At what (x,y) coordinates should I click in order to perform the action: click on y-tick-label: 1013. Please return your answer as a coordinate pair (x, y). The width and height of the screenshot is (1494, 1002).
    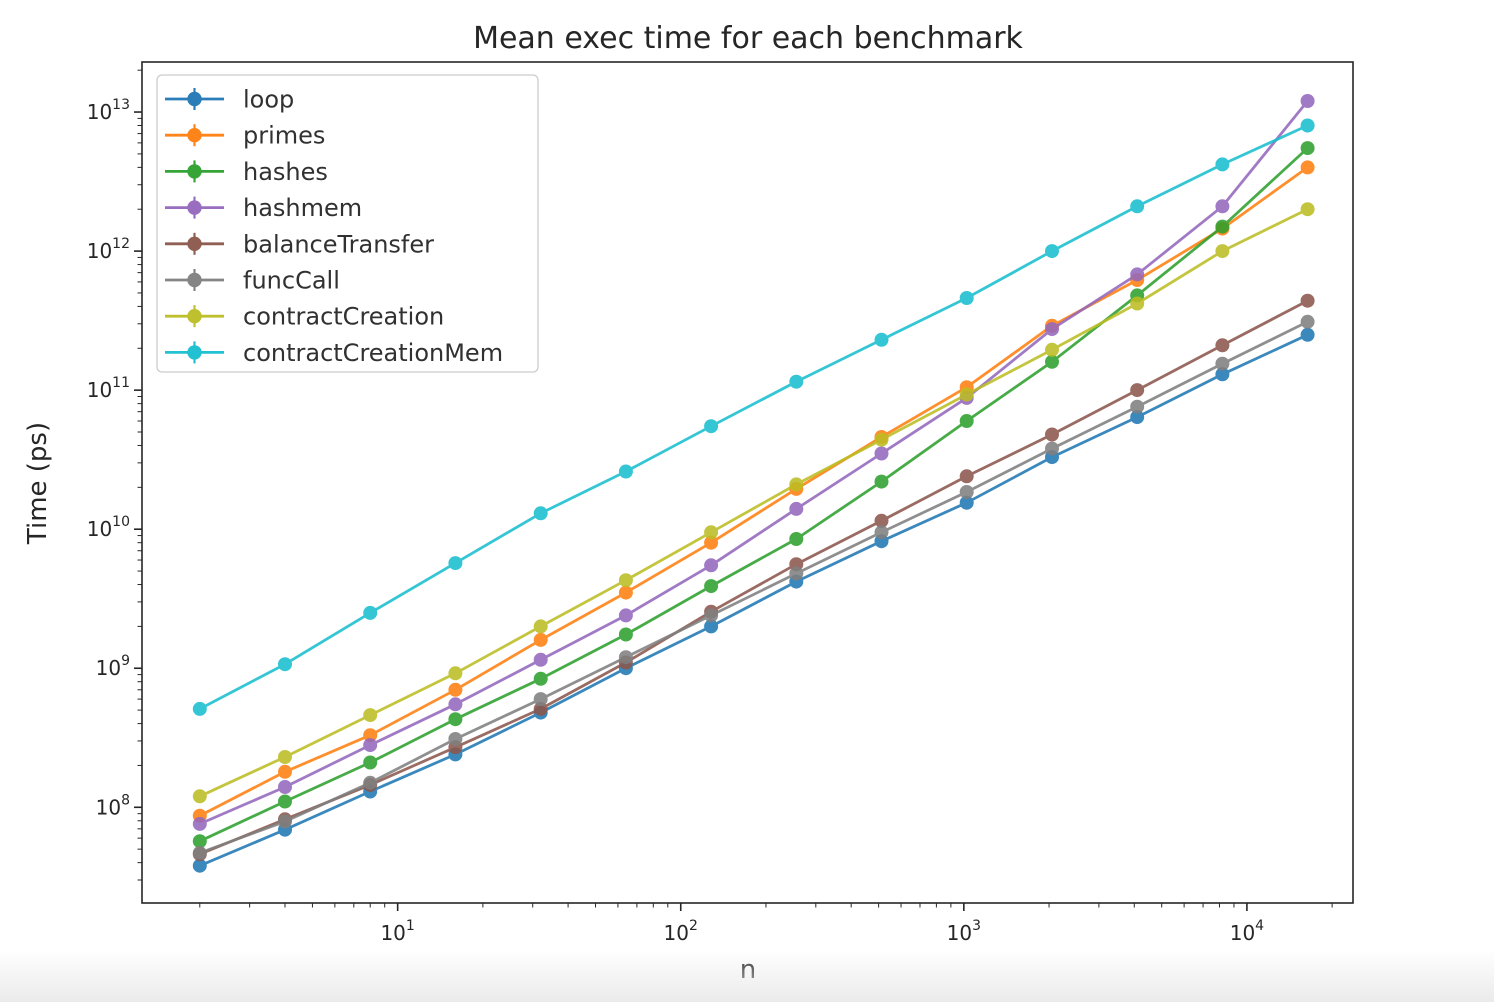
    Looking at the image, I should click on (108, 110).